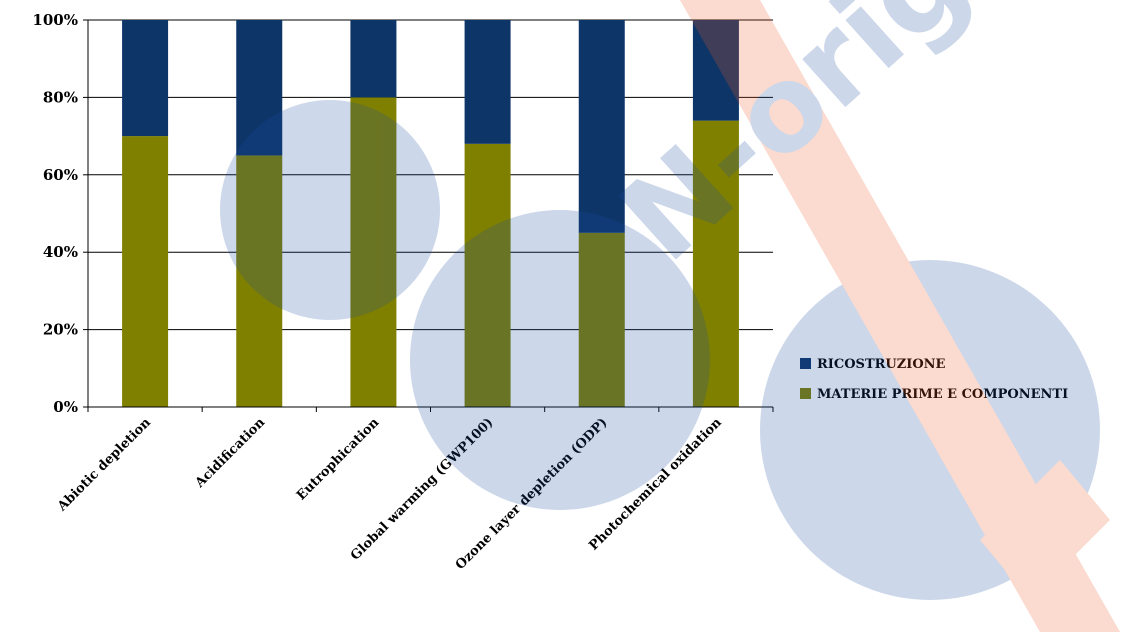 The height and width of the screenshot is (632, 1132). What do you see at coordinates (104, 465) in the screenshot?
I see `x-category-label: Abiotic depletion` at bounding box center [104, 465].